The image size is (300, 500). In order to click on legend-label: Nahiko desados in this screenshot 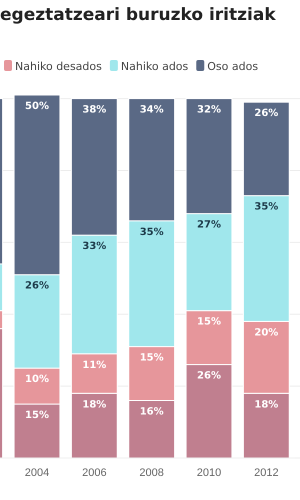, I will do `click(58, 66)`.